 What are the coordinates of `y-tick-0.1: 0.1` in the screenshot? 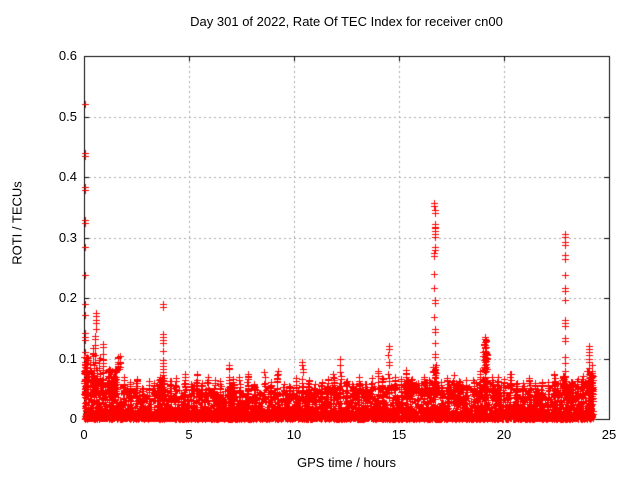 It's located at (67, 358).